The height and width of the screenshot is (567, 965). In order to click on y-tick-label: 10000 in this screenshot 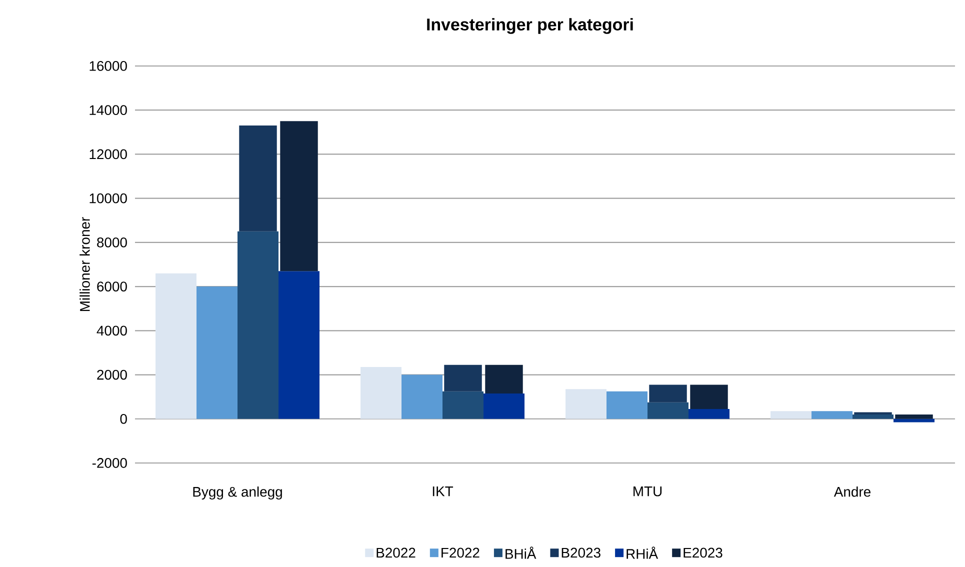, I will do `click(108, 198)`.